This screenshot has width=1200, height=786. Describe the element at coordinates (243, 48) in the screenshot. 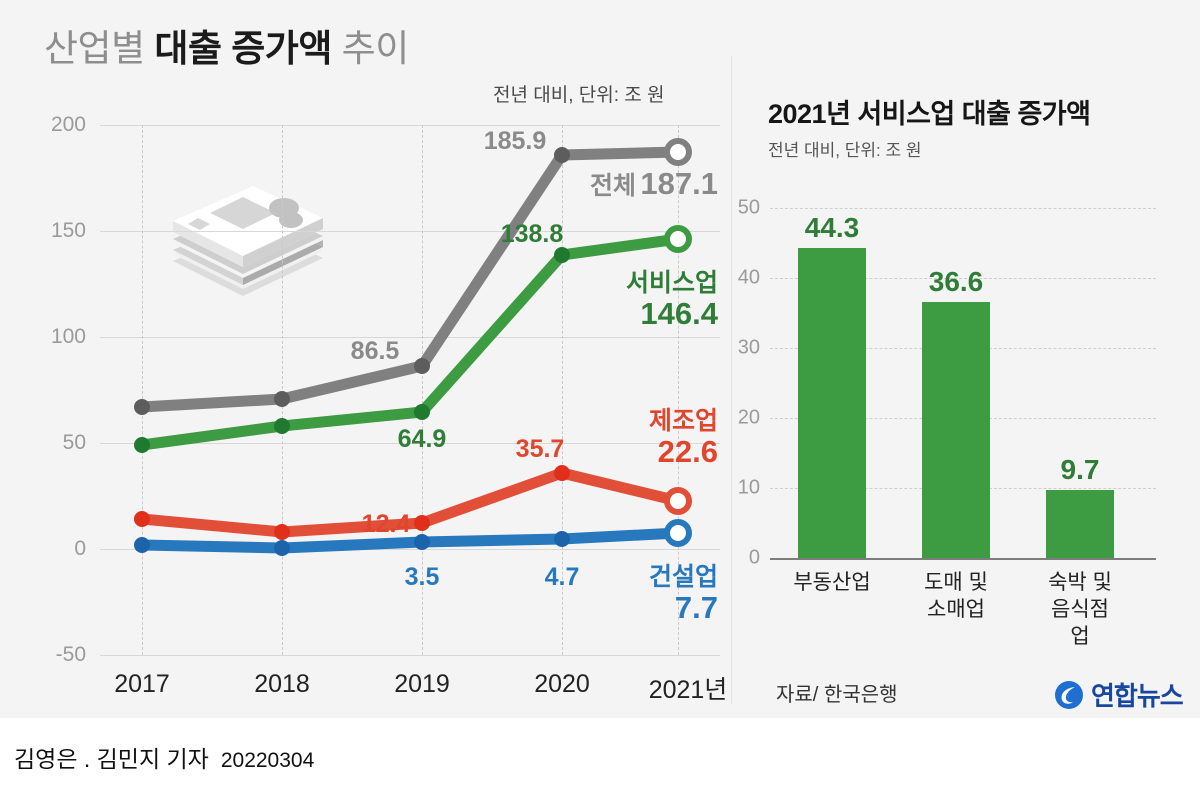

I see `page-title-emphasis: 대출 증가액` at that location.